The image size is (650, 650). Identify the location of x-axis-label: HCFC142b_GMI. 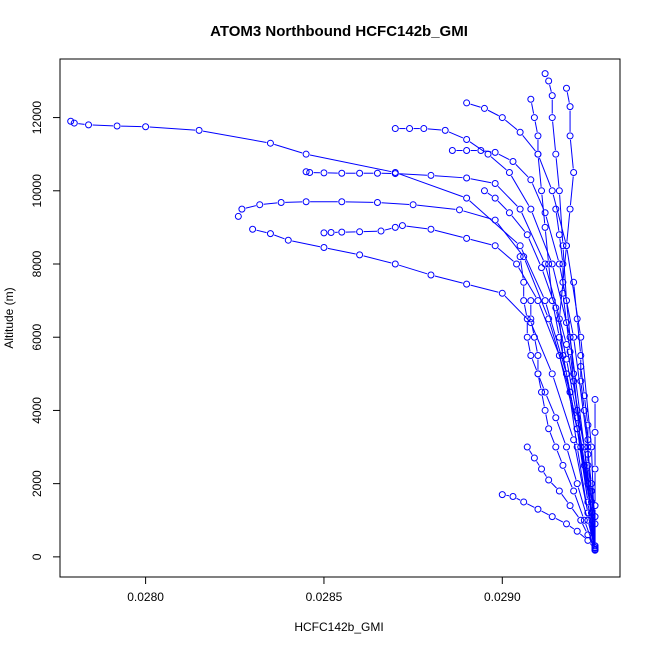
(338, 627).